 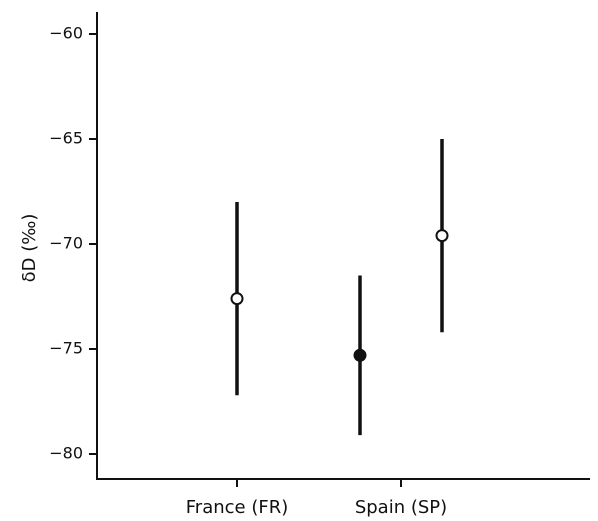 I want to click on x-category-label: Spain (SP), so click(x=401, y=507).